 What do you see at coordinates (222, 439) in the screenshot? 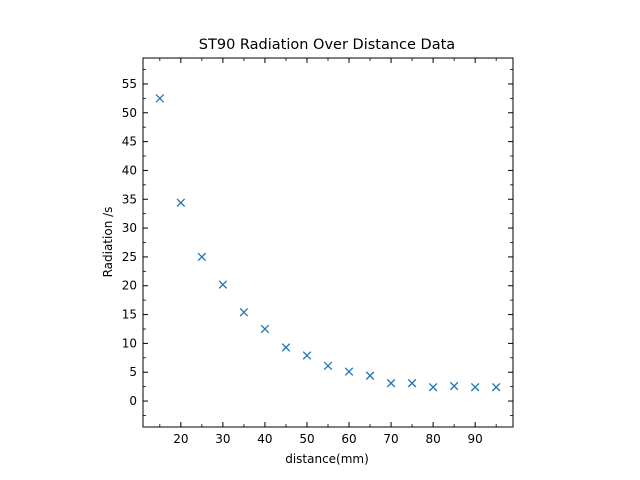
I see `x-tick-label: 30` at bounding box center [222, 439].